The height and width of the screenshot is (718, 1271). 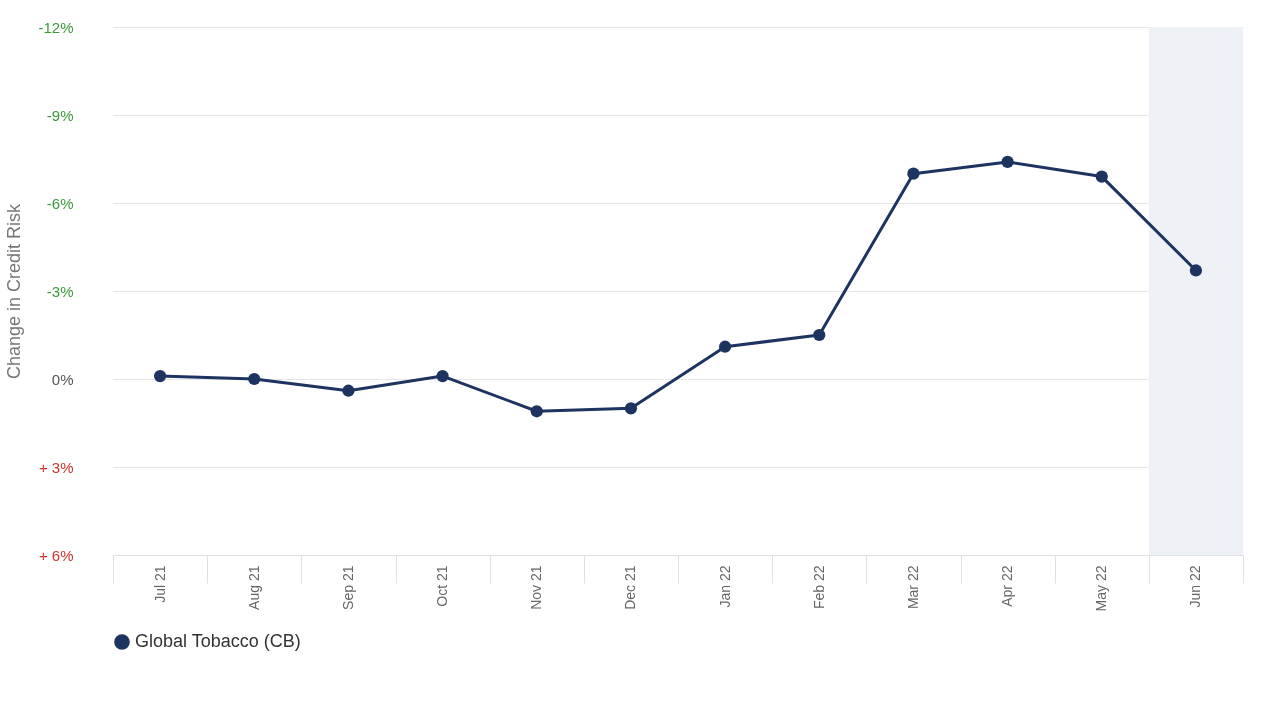 I want to click on x-tick-label: Feb 22, so click(x=818, y=587).